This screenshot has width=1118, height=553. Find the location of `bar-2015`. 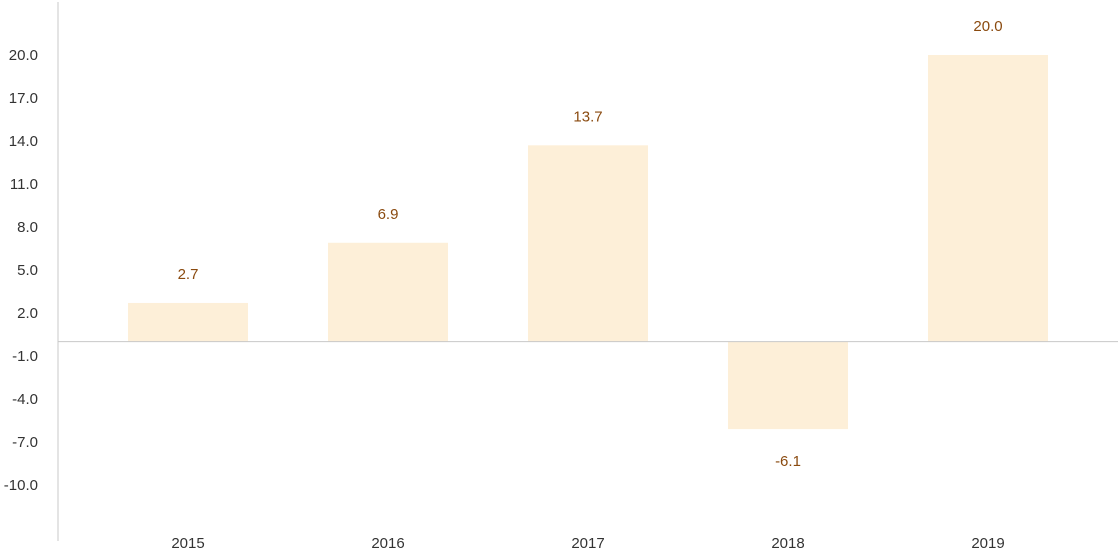

bar-2015 is located at coordinates (188, 322).